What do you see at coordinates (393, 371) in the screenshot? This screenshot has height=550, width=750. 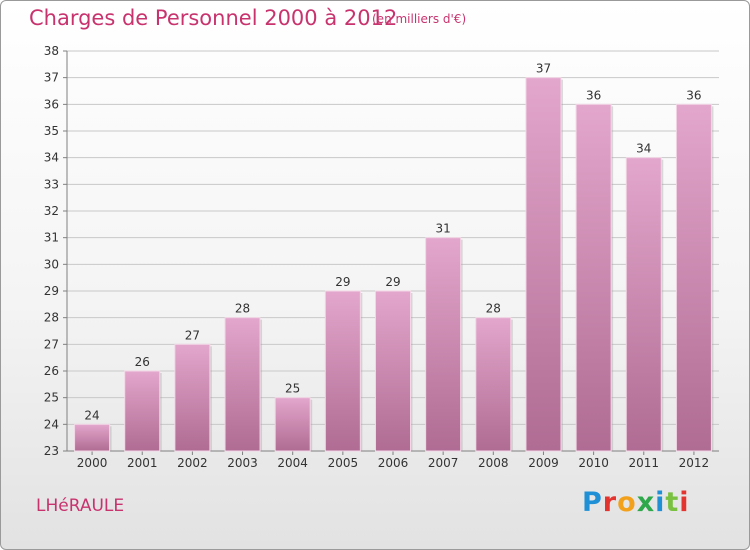 I see `bar-2006` at bounding box center [393, 371].